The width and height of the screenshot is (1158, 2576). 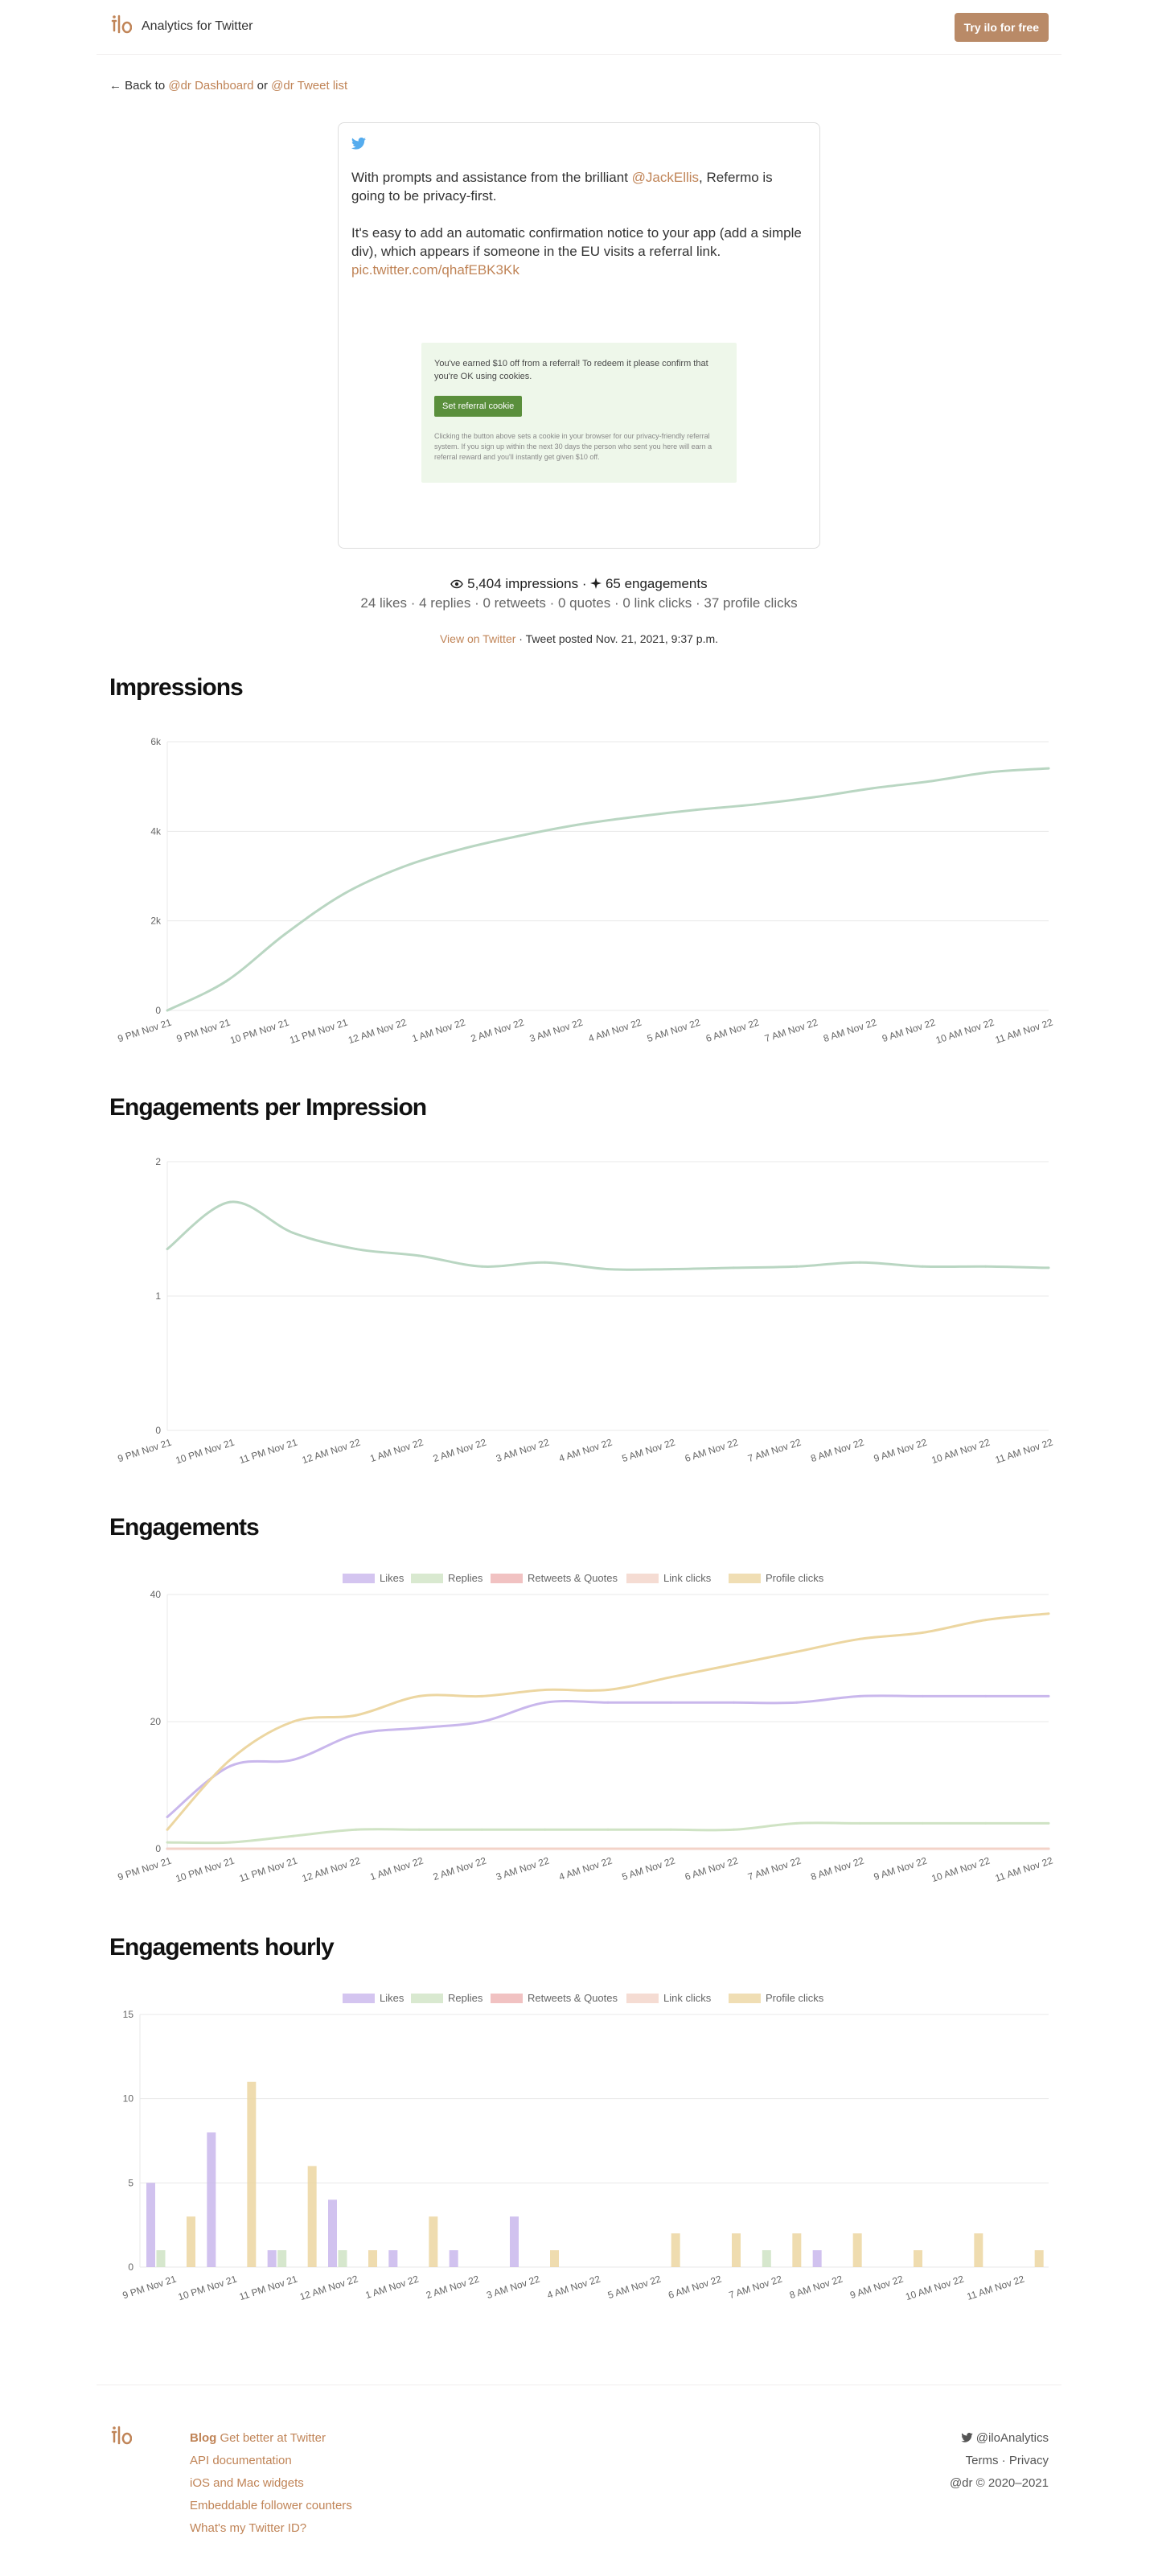 I want to click on x-tick-label: 1 AM Nov 22, so click(x=397, y=1450).